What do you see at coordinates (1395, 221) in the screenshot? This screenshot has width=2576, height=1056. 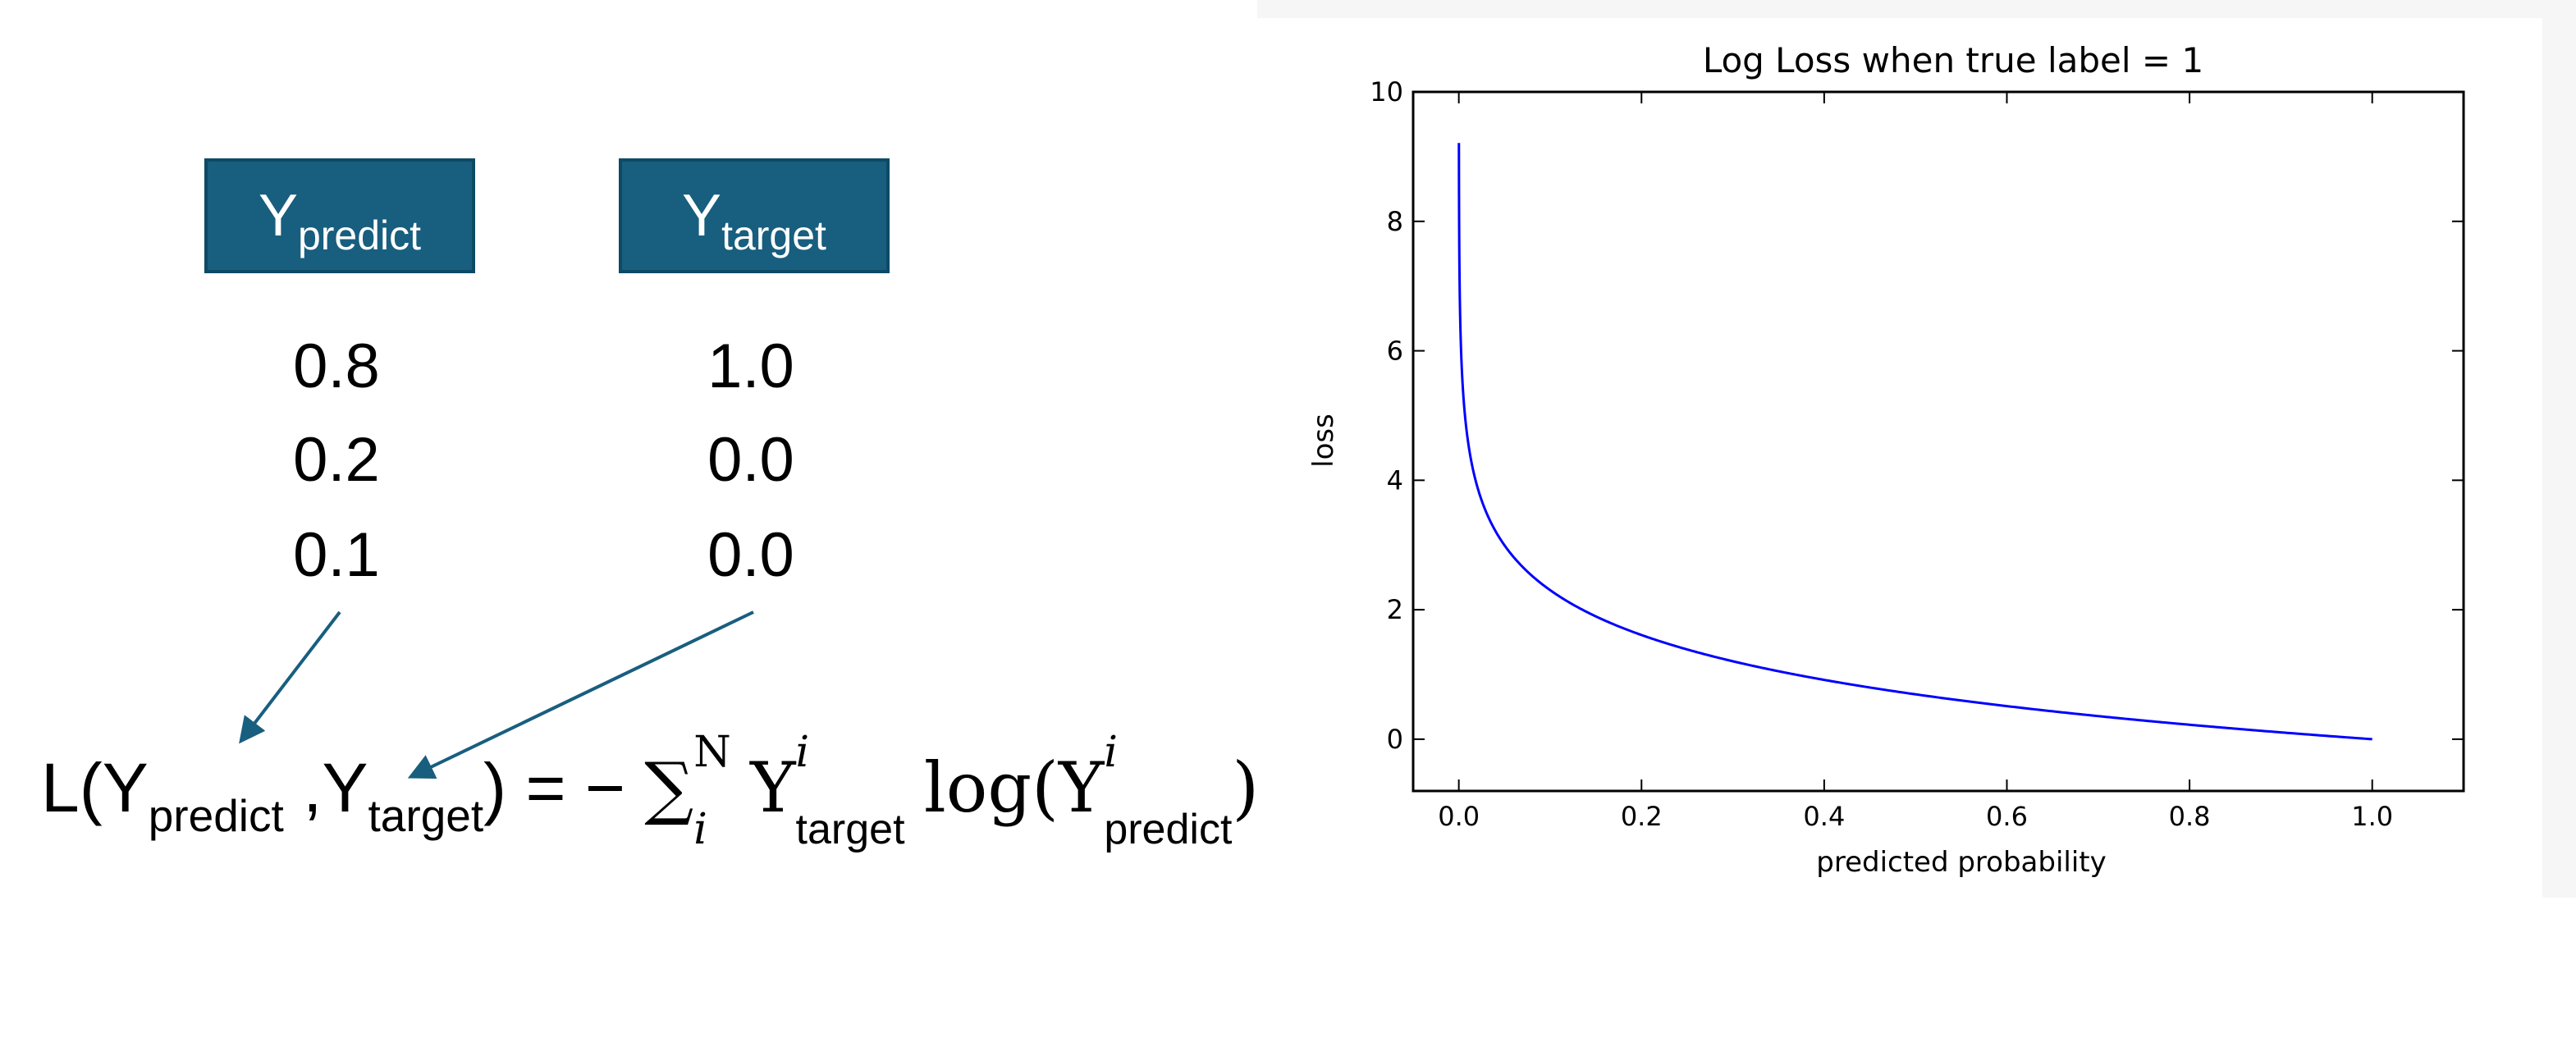 I see `y-tick-label: 8` at bounding box center [1395, 221].